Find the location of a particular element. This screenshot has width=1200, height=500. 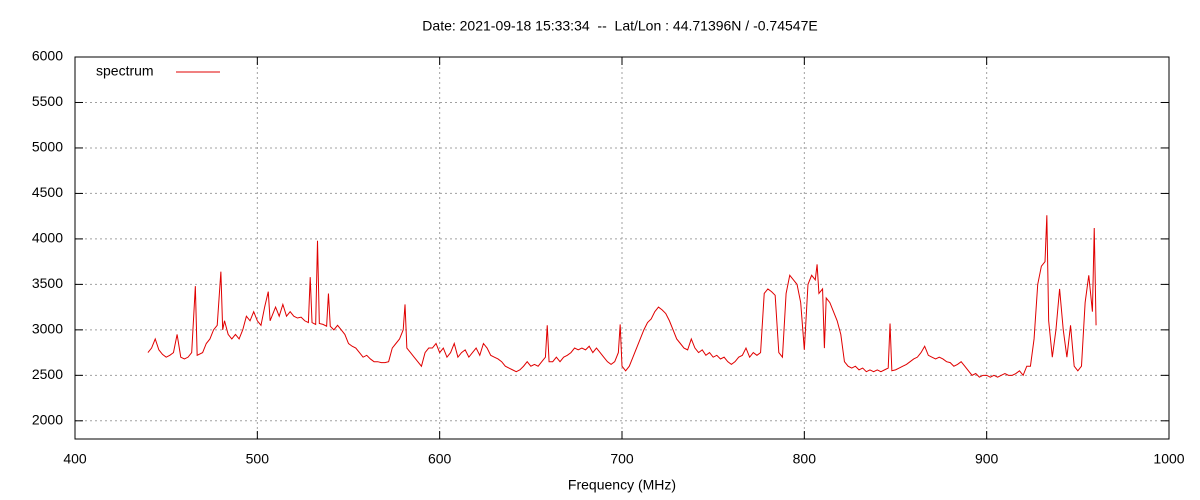

y-tick-label: 2000 is located at coordinates (47, 420).